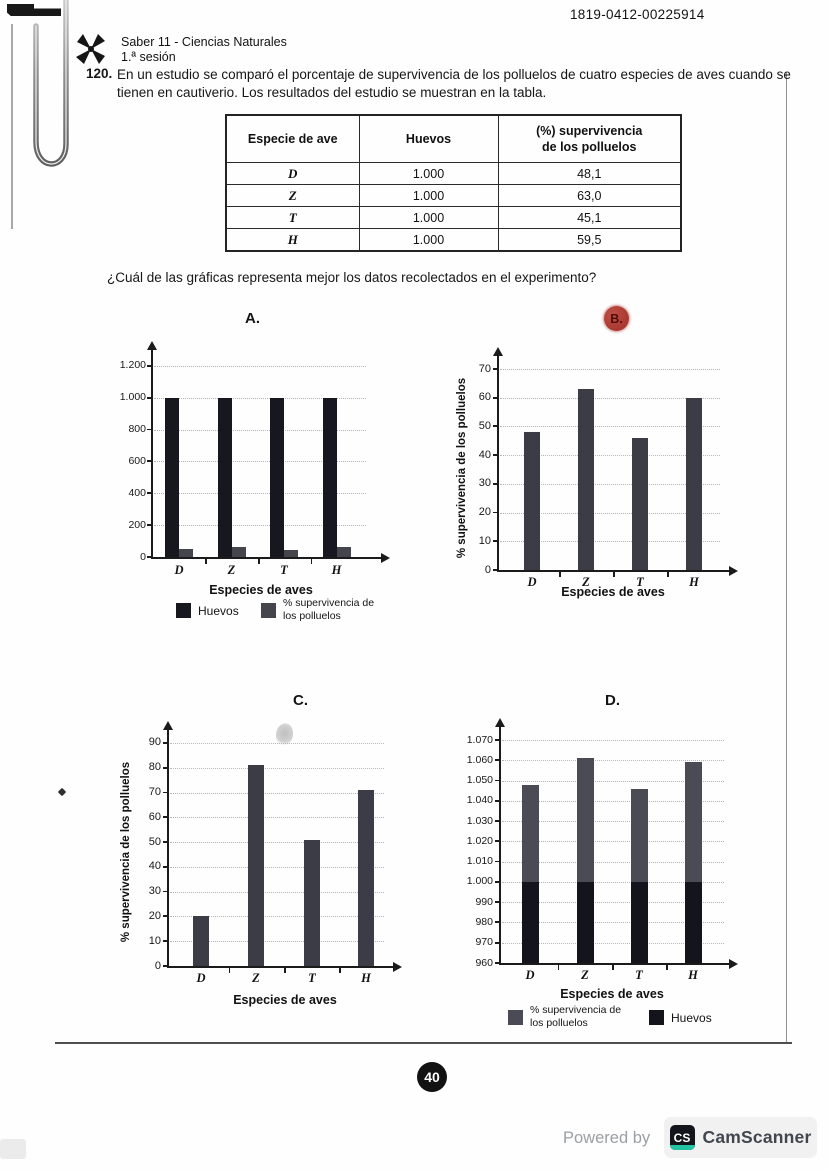  What do you see at coordinates (252, 318) in the screenshot?
I see `option-label-a: A.` at bounding box center [252, 318].